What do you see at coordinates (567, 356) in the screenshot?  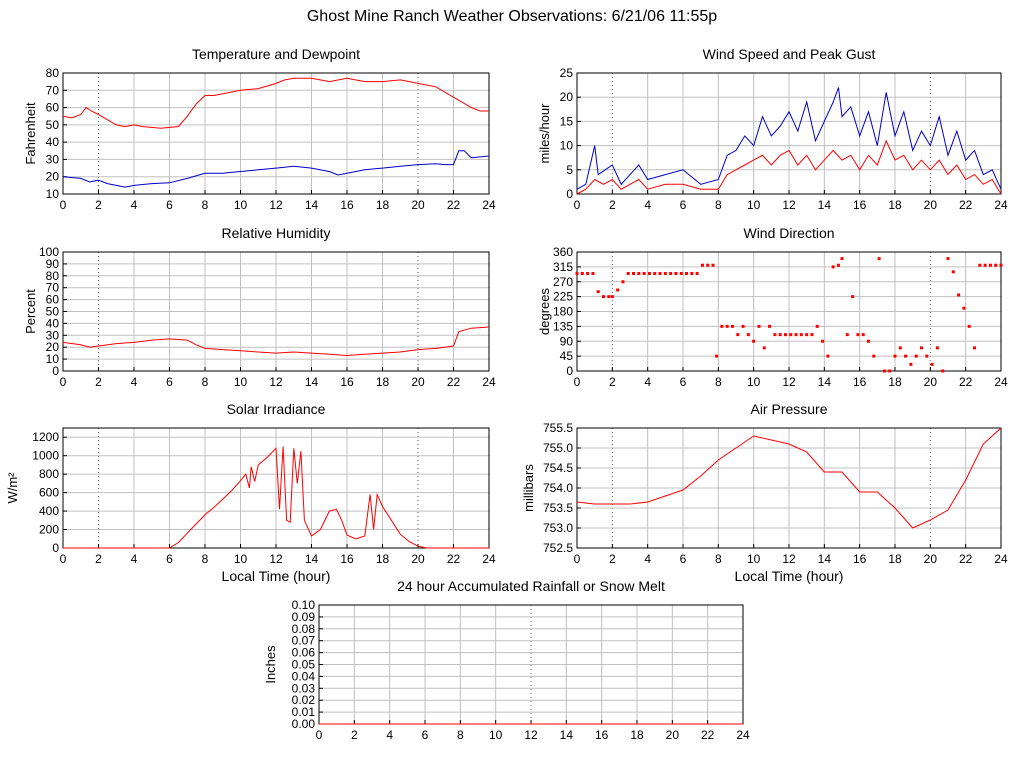 I see `y-tick-label: 45` at bounding box center [567, 356].